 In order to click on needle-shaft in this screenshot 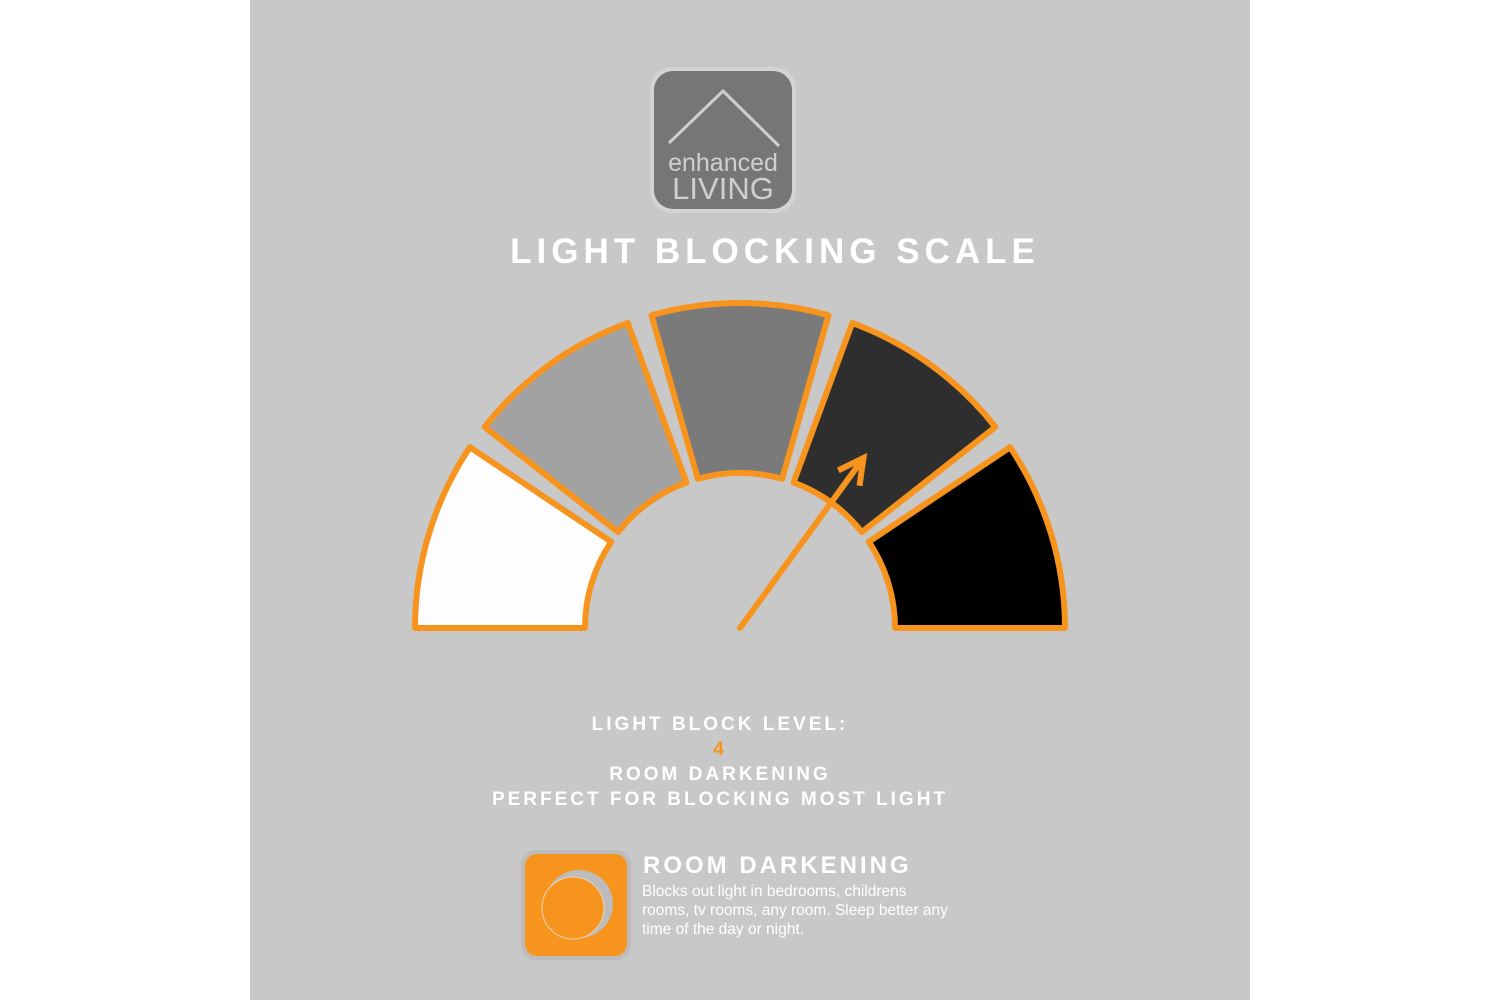, I will do `click(802, 543)`.